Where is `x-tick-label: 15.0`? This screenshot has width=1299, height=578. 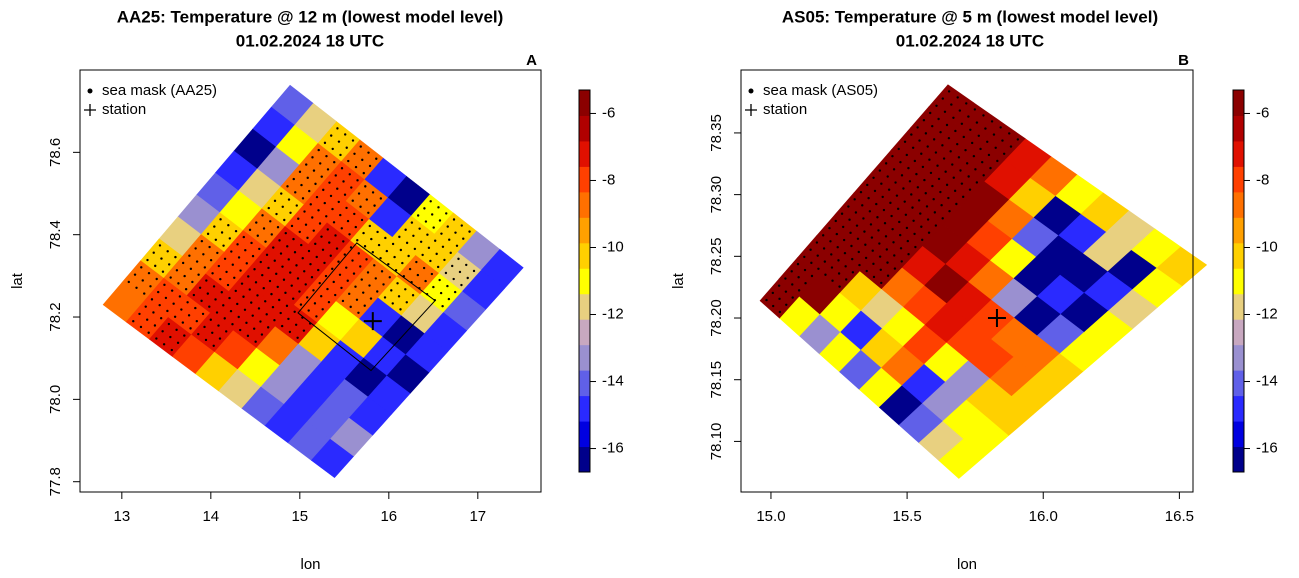 x-tick-label: 15.0 is located at coordinates (770, 516).